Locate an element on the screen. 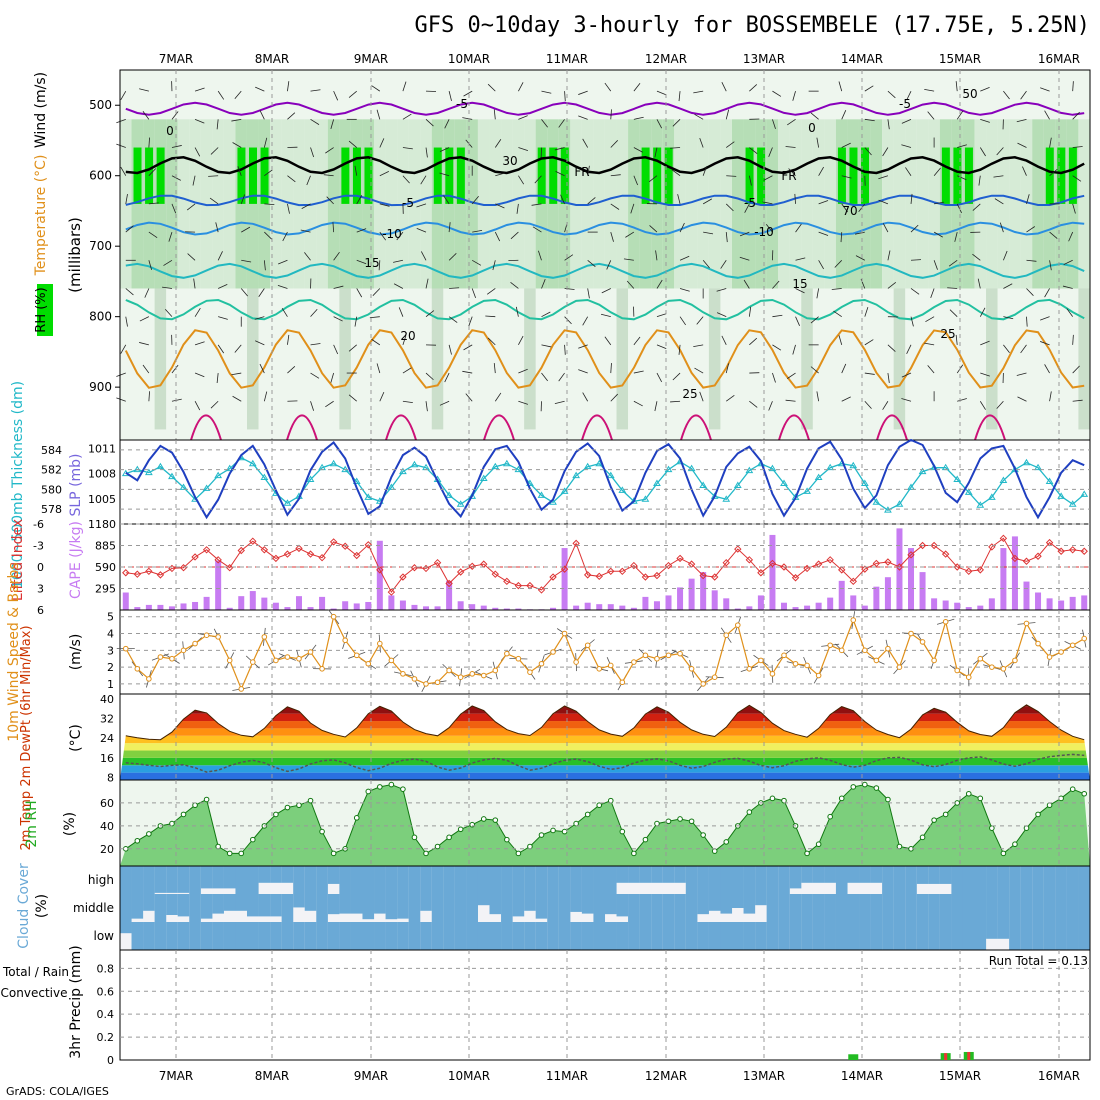  isotherm-30-arc is located at coordinates (696, 427).